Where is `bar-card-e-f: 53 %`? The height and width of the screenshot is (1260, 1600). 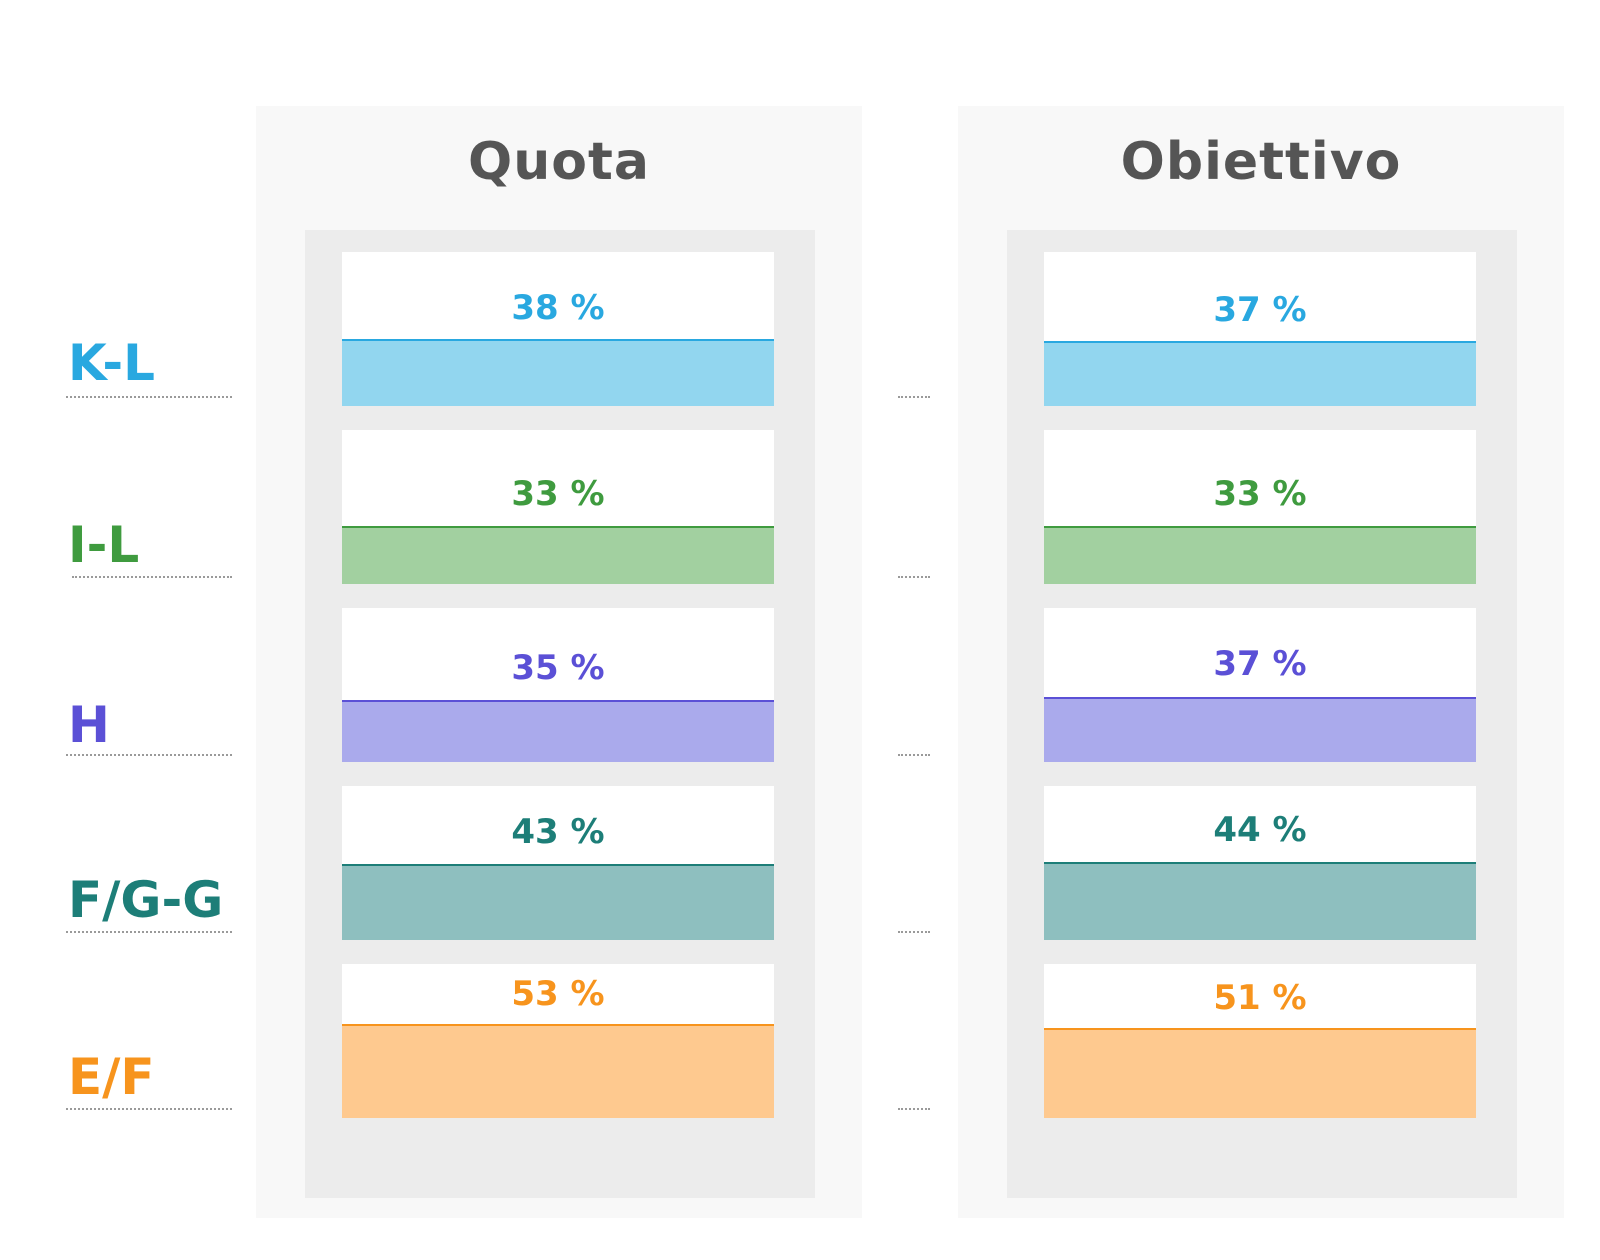 bar-card-e-f: 53 % is located at coordinates (558, 1041).